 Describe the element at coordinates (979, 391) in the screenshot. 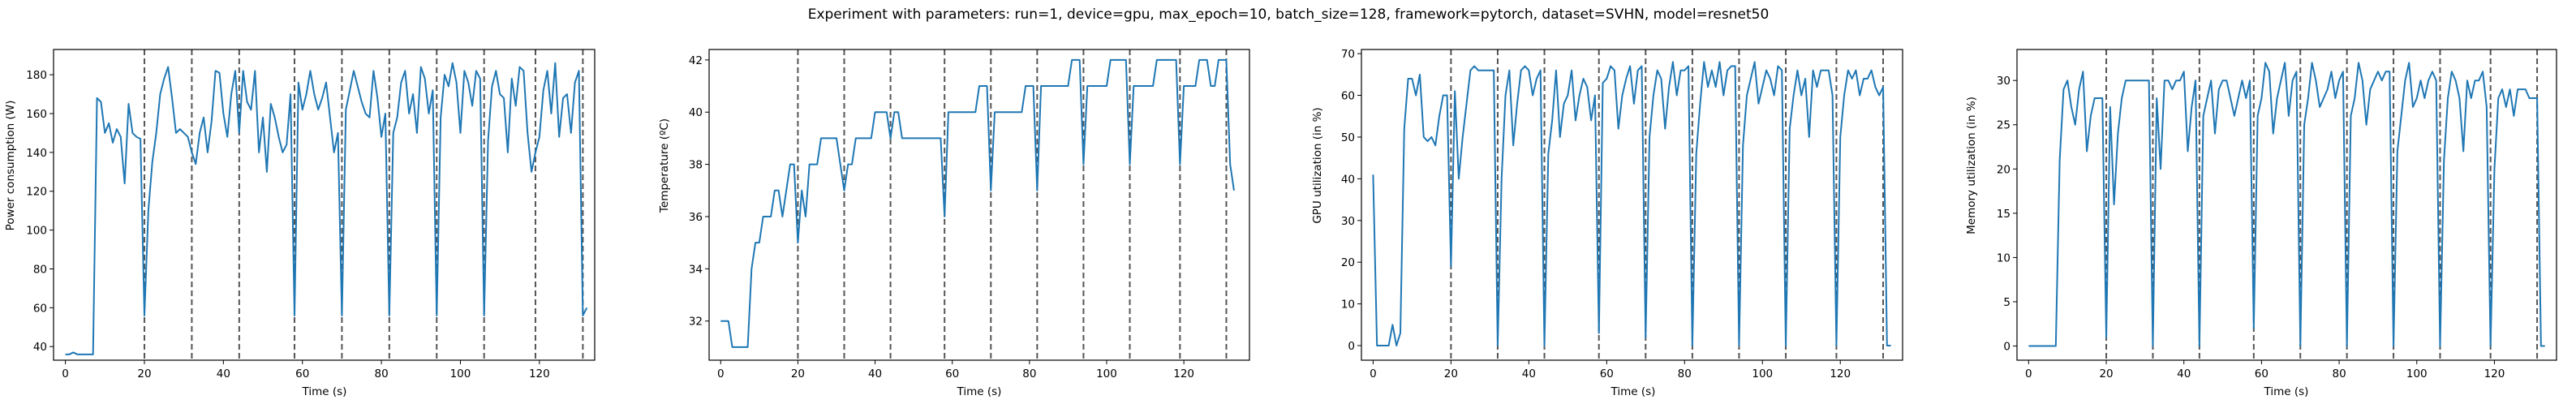

I see `temperature-xlabel: Time (s)` at that location.